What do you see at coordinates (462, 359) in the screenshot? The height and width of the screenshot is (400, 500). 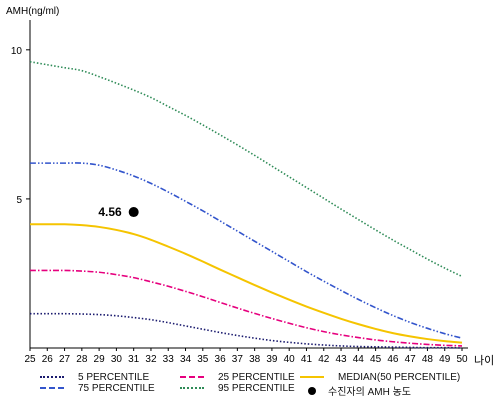 I see `x-tick-label: 50` at bounding box center [462, 359].